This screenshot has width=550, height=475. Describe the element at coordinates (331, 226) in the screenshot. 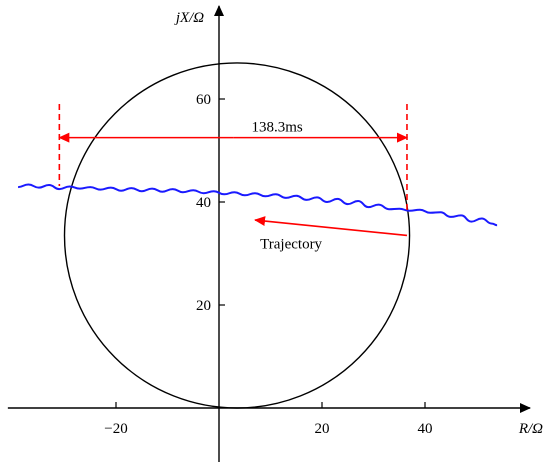

I see `trajectory-arrow` at that location.